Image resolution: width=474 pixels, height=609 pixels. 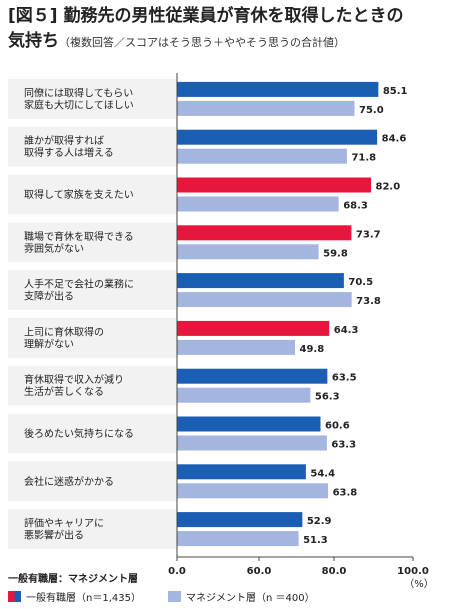 I want to click on legend-label-manager: マネジメント層（n ＝400）, so click(x=250, y=598).